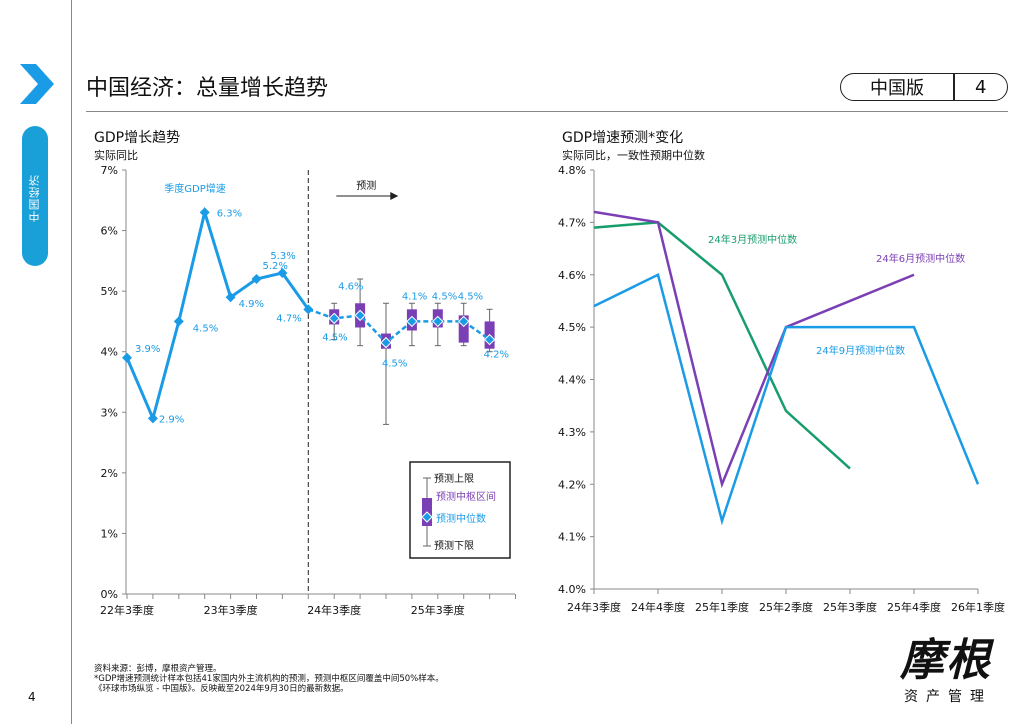  Describe the element at coordinates (109, 412) in the screenshot. I see `chart1-y-tick-label: 3%` at that location.